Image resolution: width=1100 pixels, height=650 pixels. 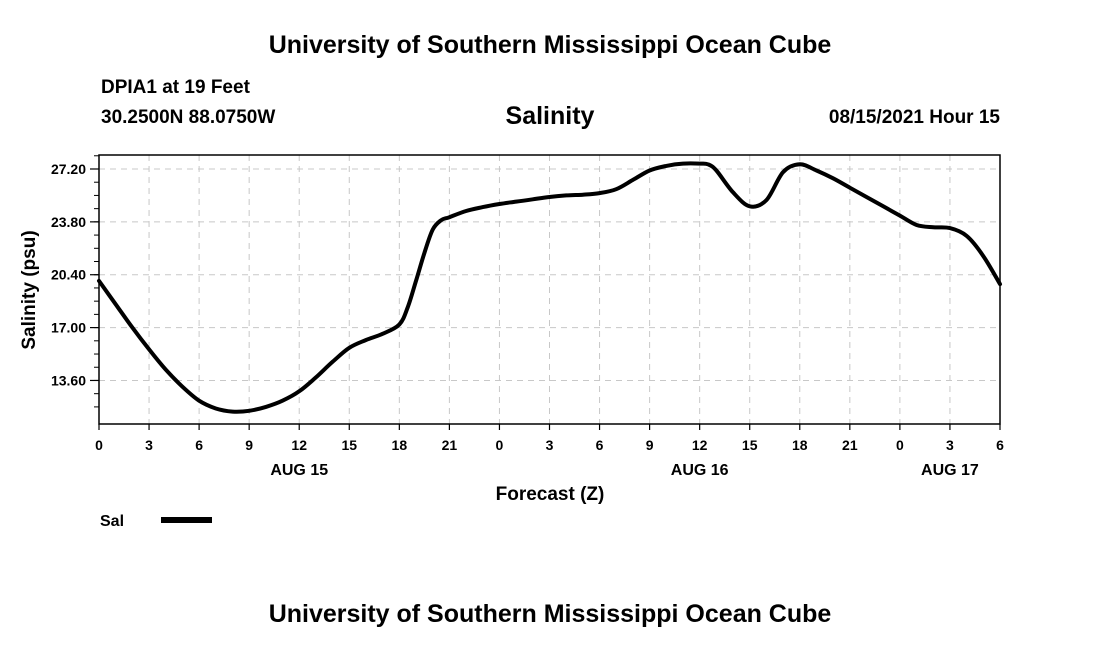 I want to click on day-label: AUG 16, so click(x=700, y=470).